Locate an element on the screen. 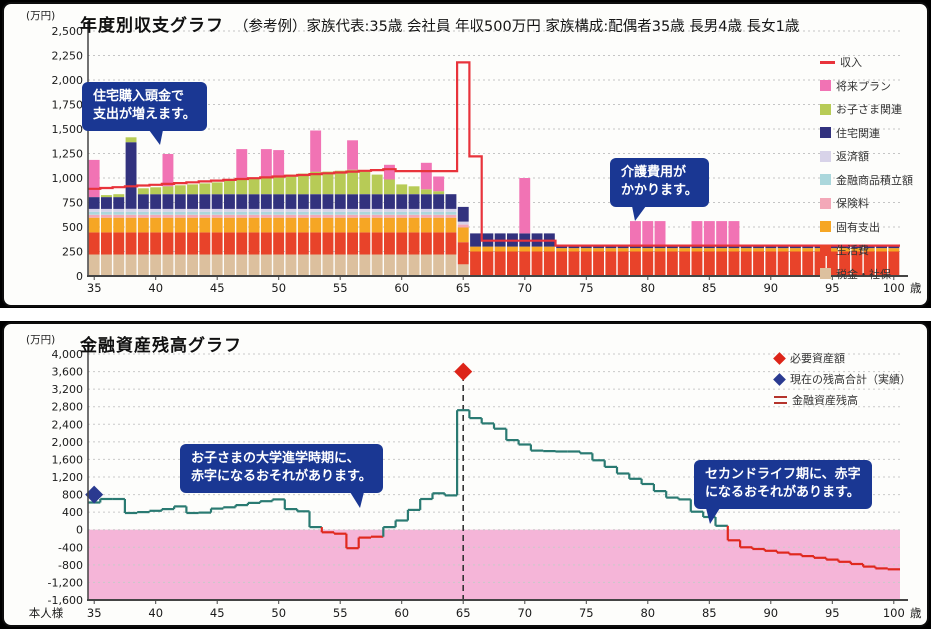  annotation-house-downpayment: 住宅購入頭金で 支出が増えます。 is located at coordinates (144, 114).